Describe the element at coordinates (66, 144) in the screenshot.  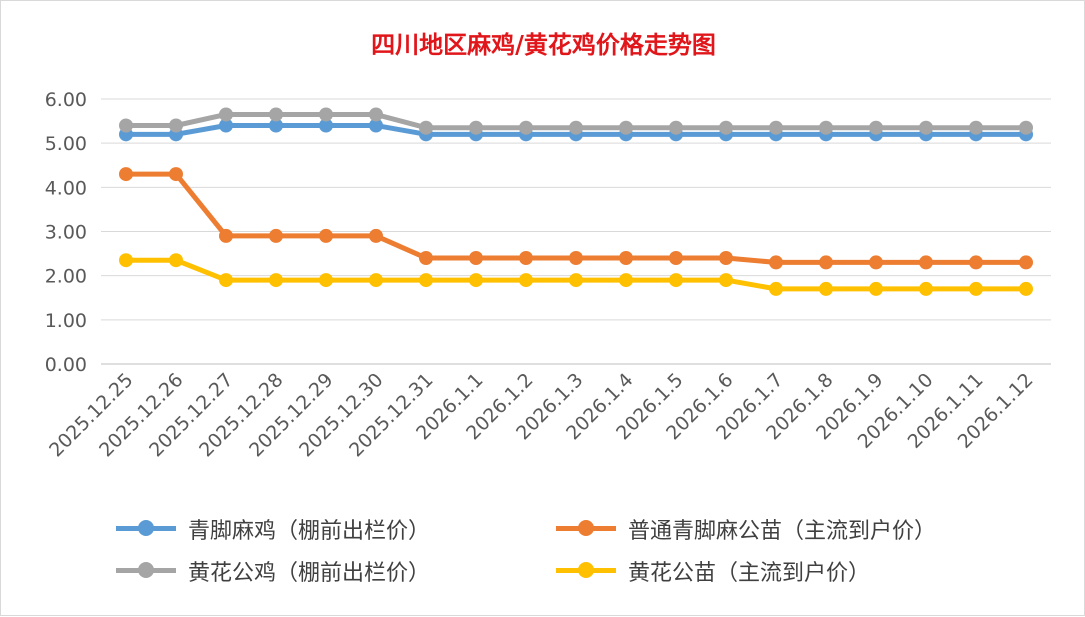
I see `y-tick-label-5: 5.00` at that location.